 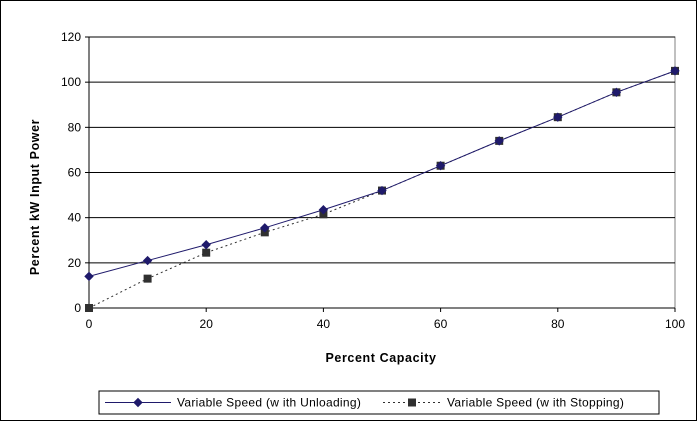 I want to click on y-tick-label: 80, so click(x=75, y=127).